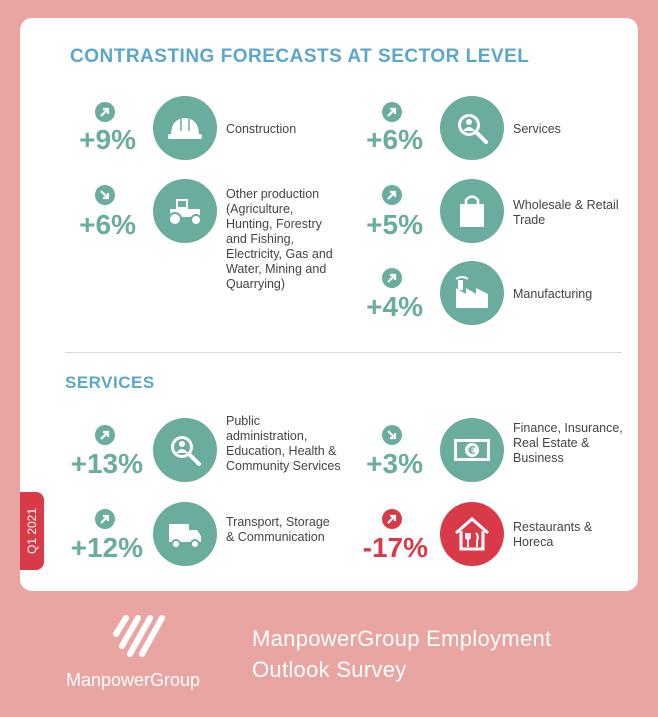  I want to click on period-label: Q1 2021, so click(32, 531).